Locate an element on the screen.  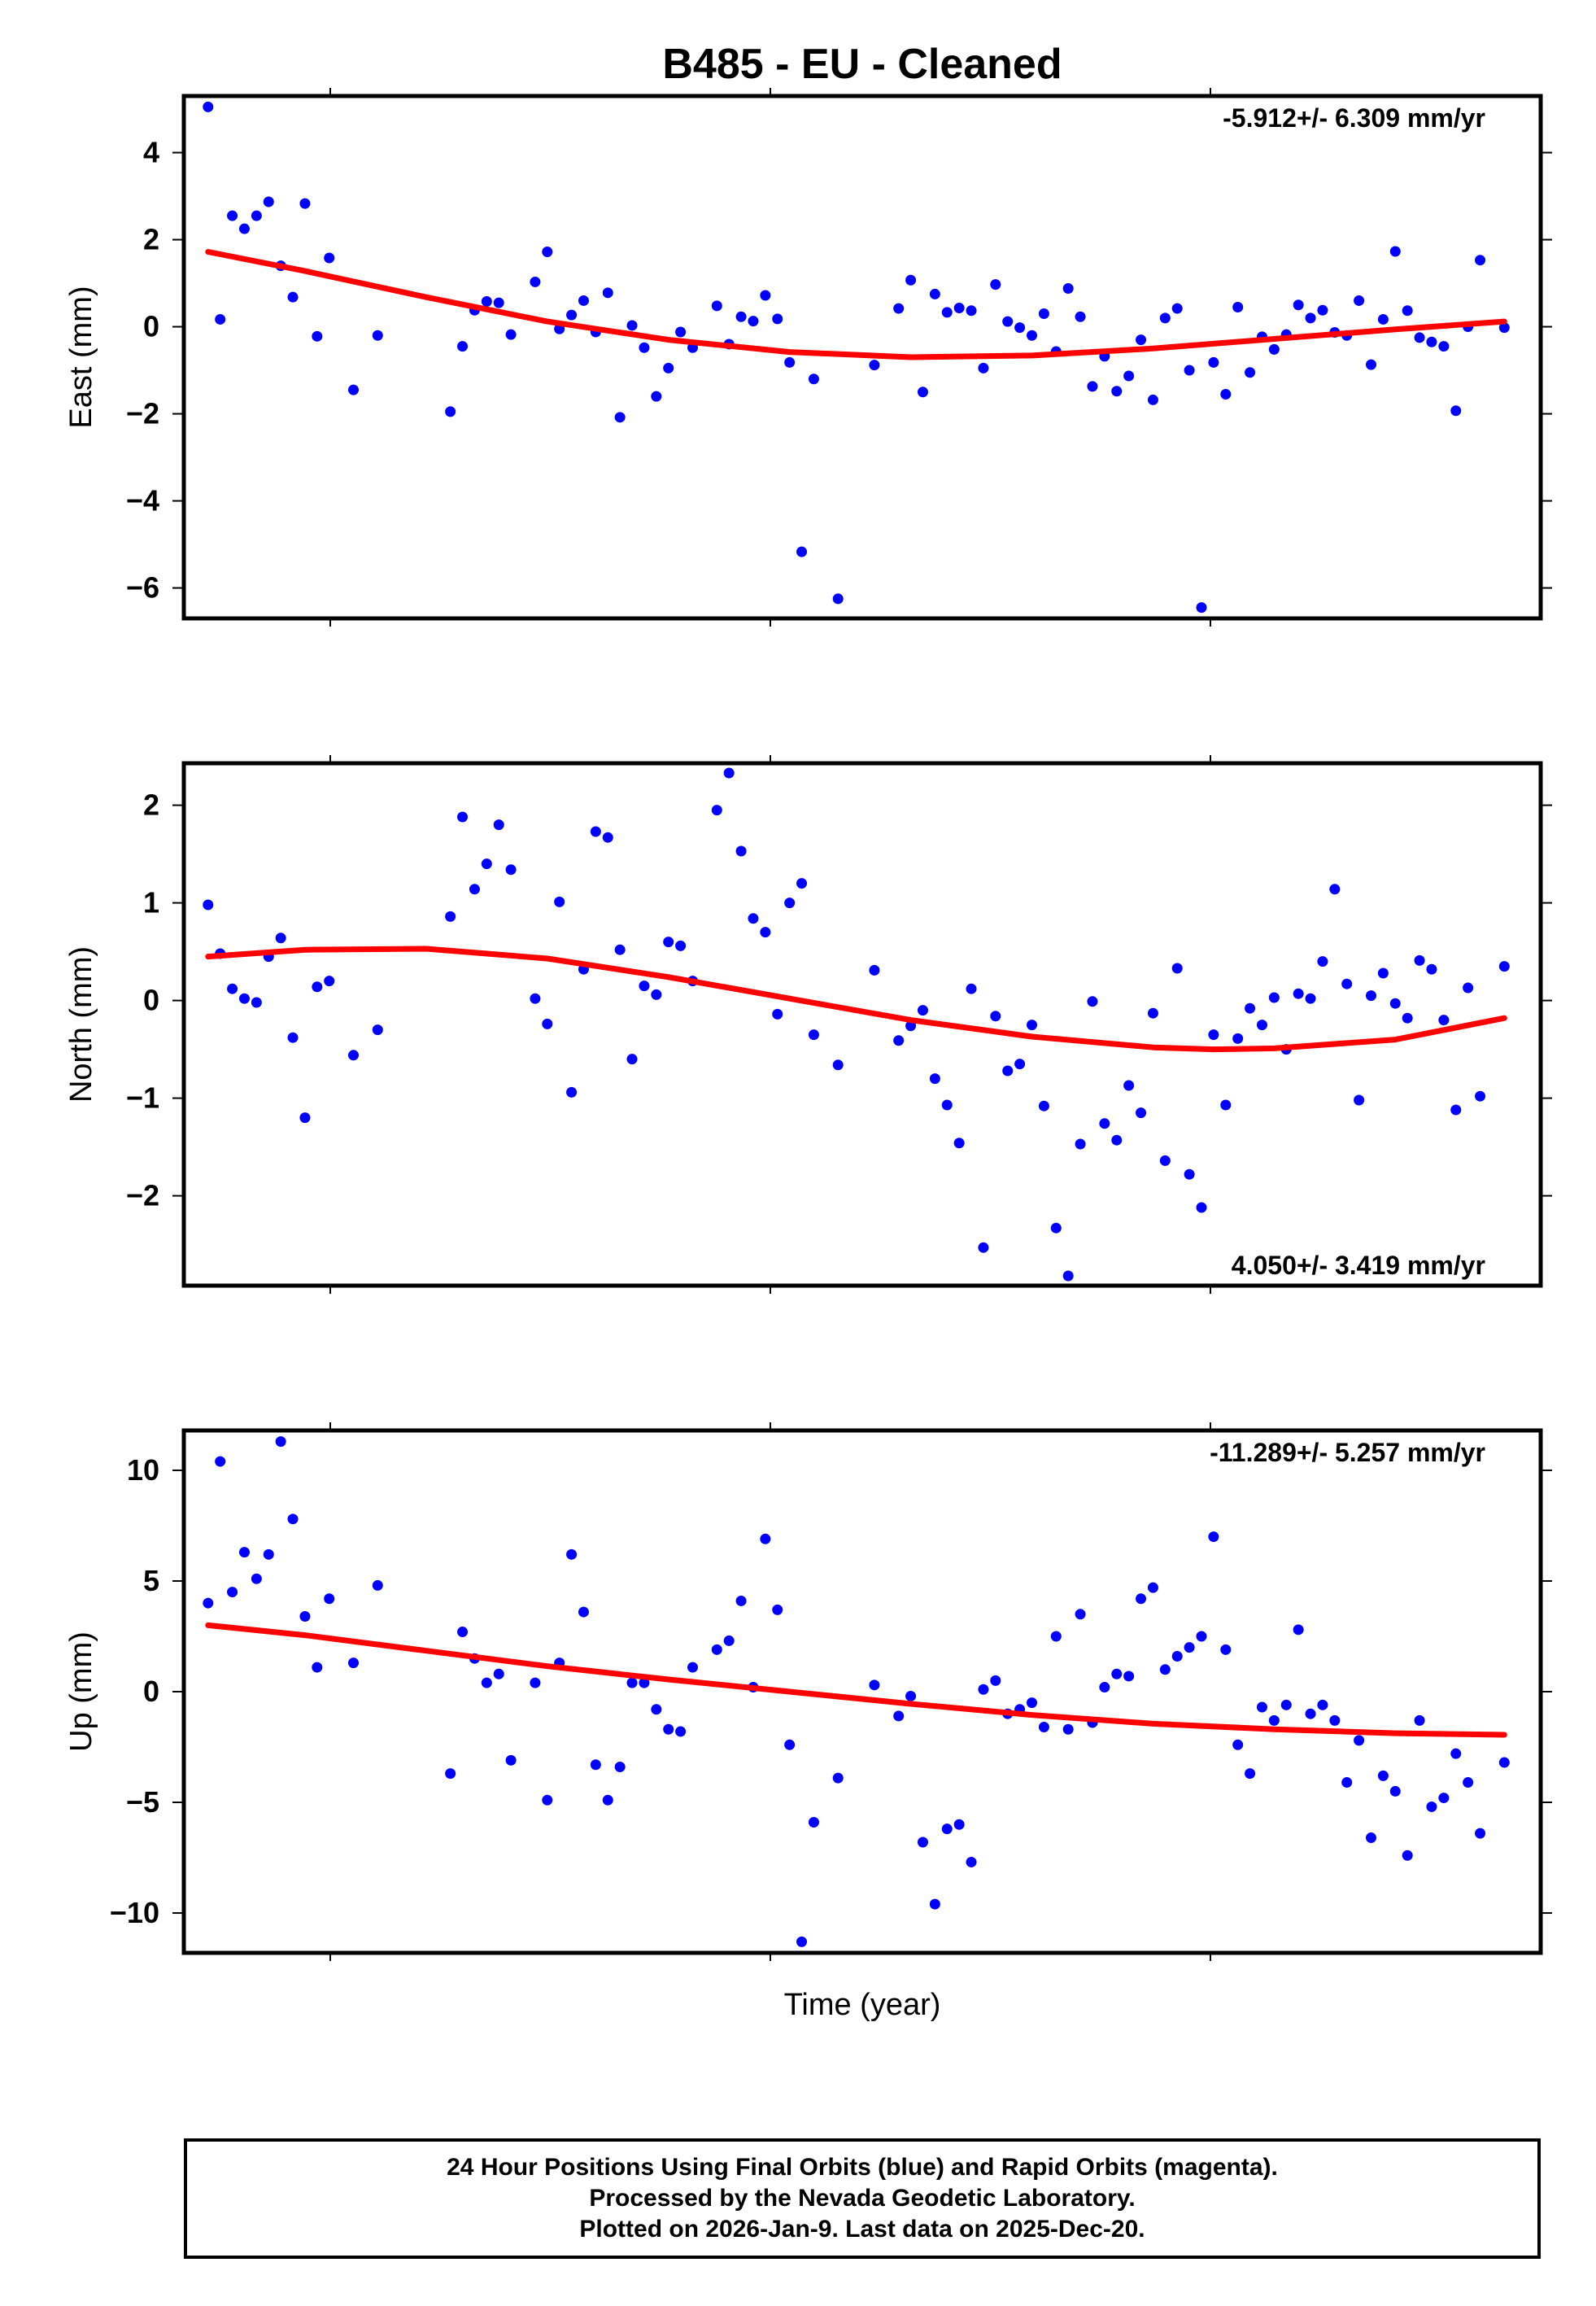
rate-label-north: 4.050+/- 3.419 mm/yr is located at coordinates (1358, 1265).